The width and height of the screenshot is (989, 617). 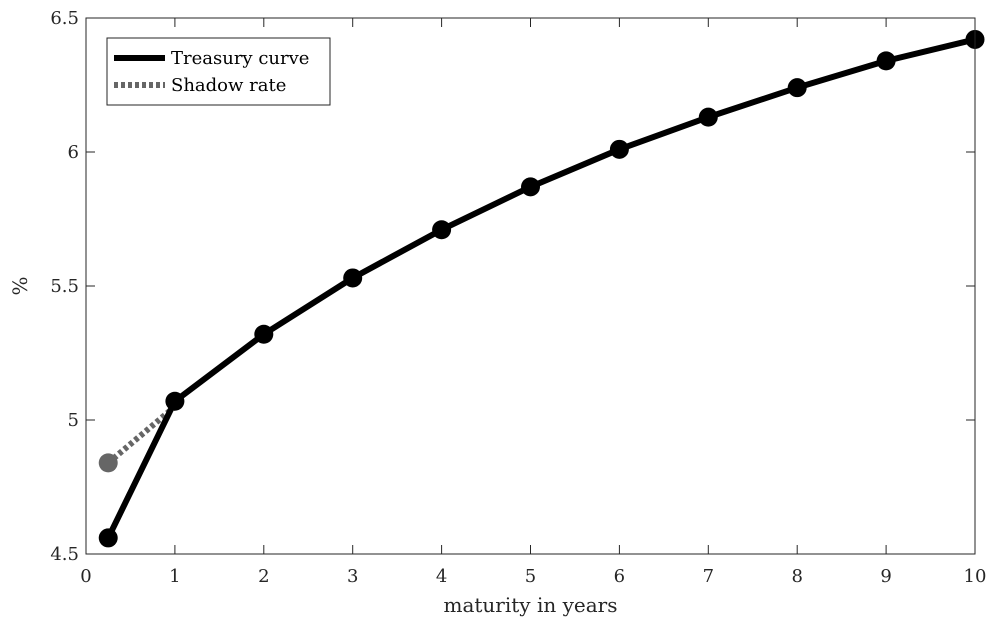 I want to click on legend-box, so click(x=218, y=71).